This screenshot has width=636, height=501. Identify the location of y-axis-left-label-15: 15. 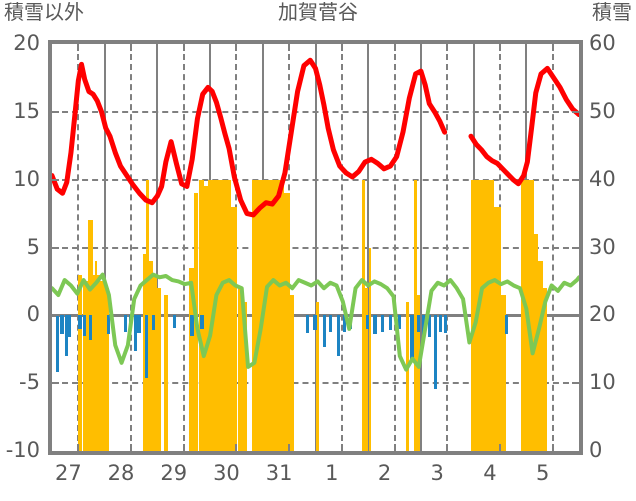
(26, 110).